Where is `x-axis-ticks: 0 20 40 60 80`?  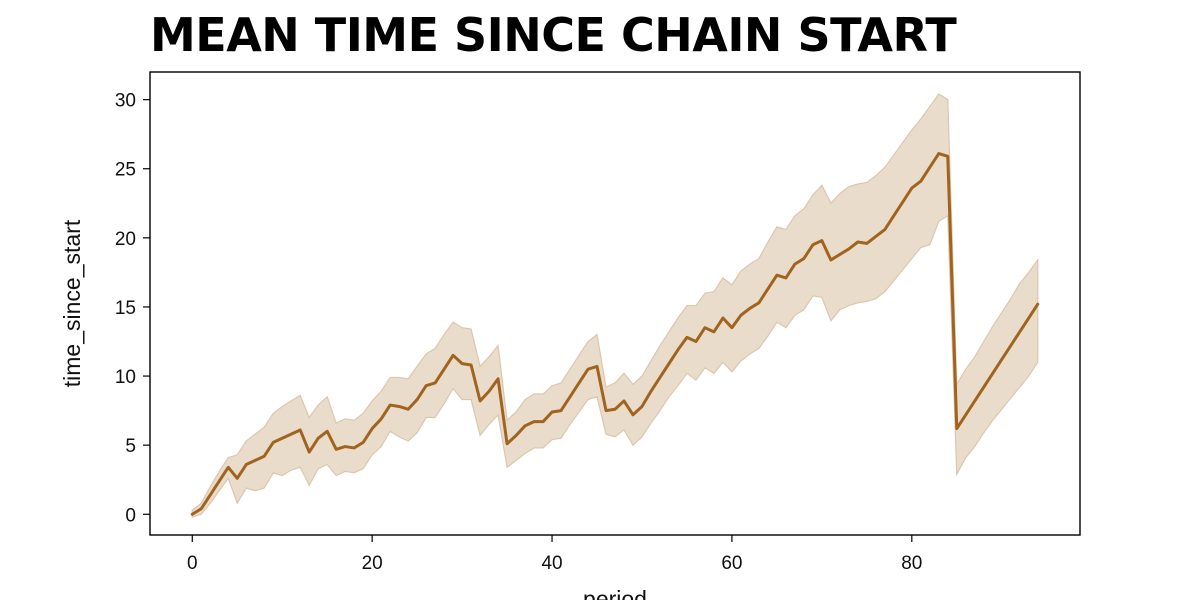
x-axis-ticks: 0 20 40 60 80 is located at coordinates (554, 554).